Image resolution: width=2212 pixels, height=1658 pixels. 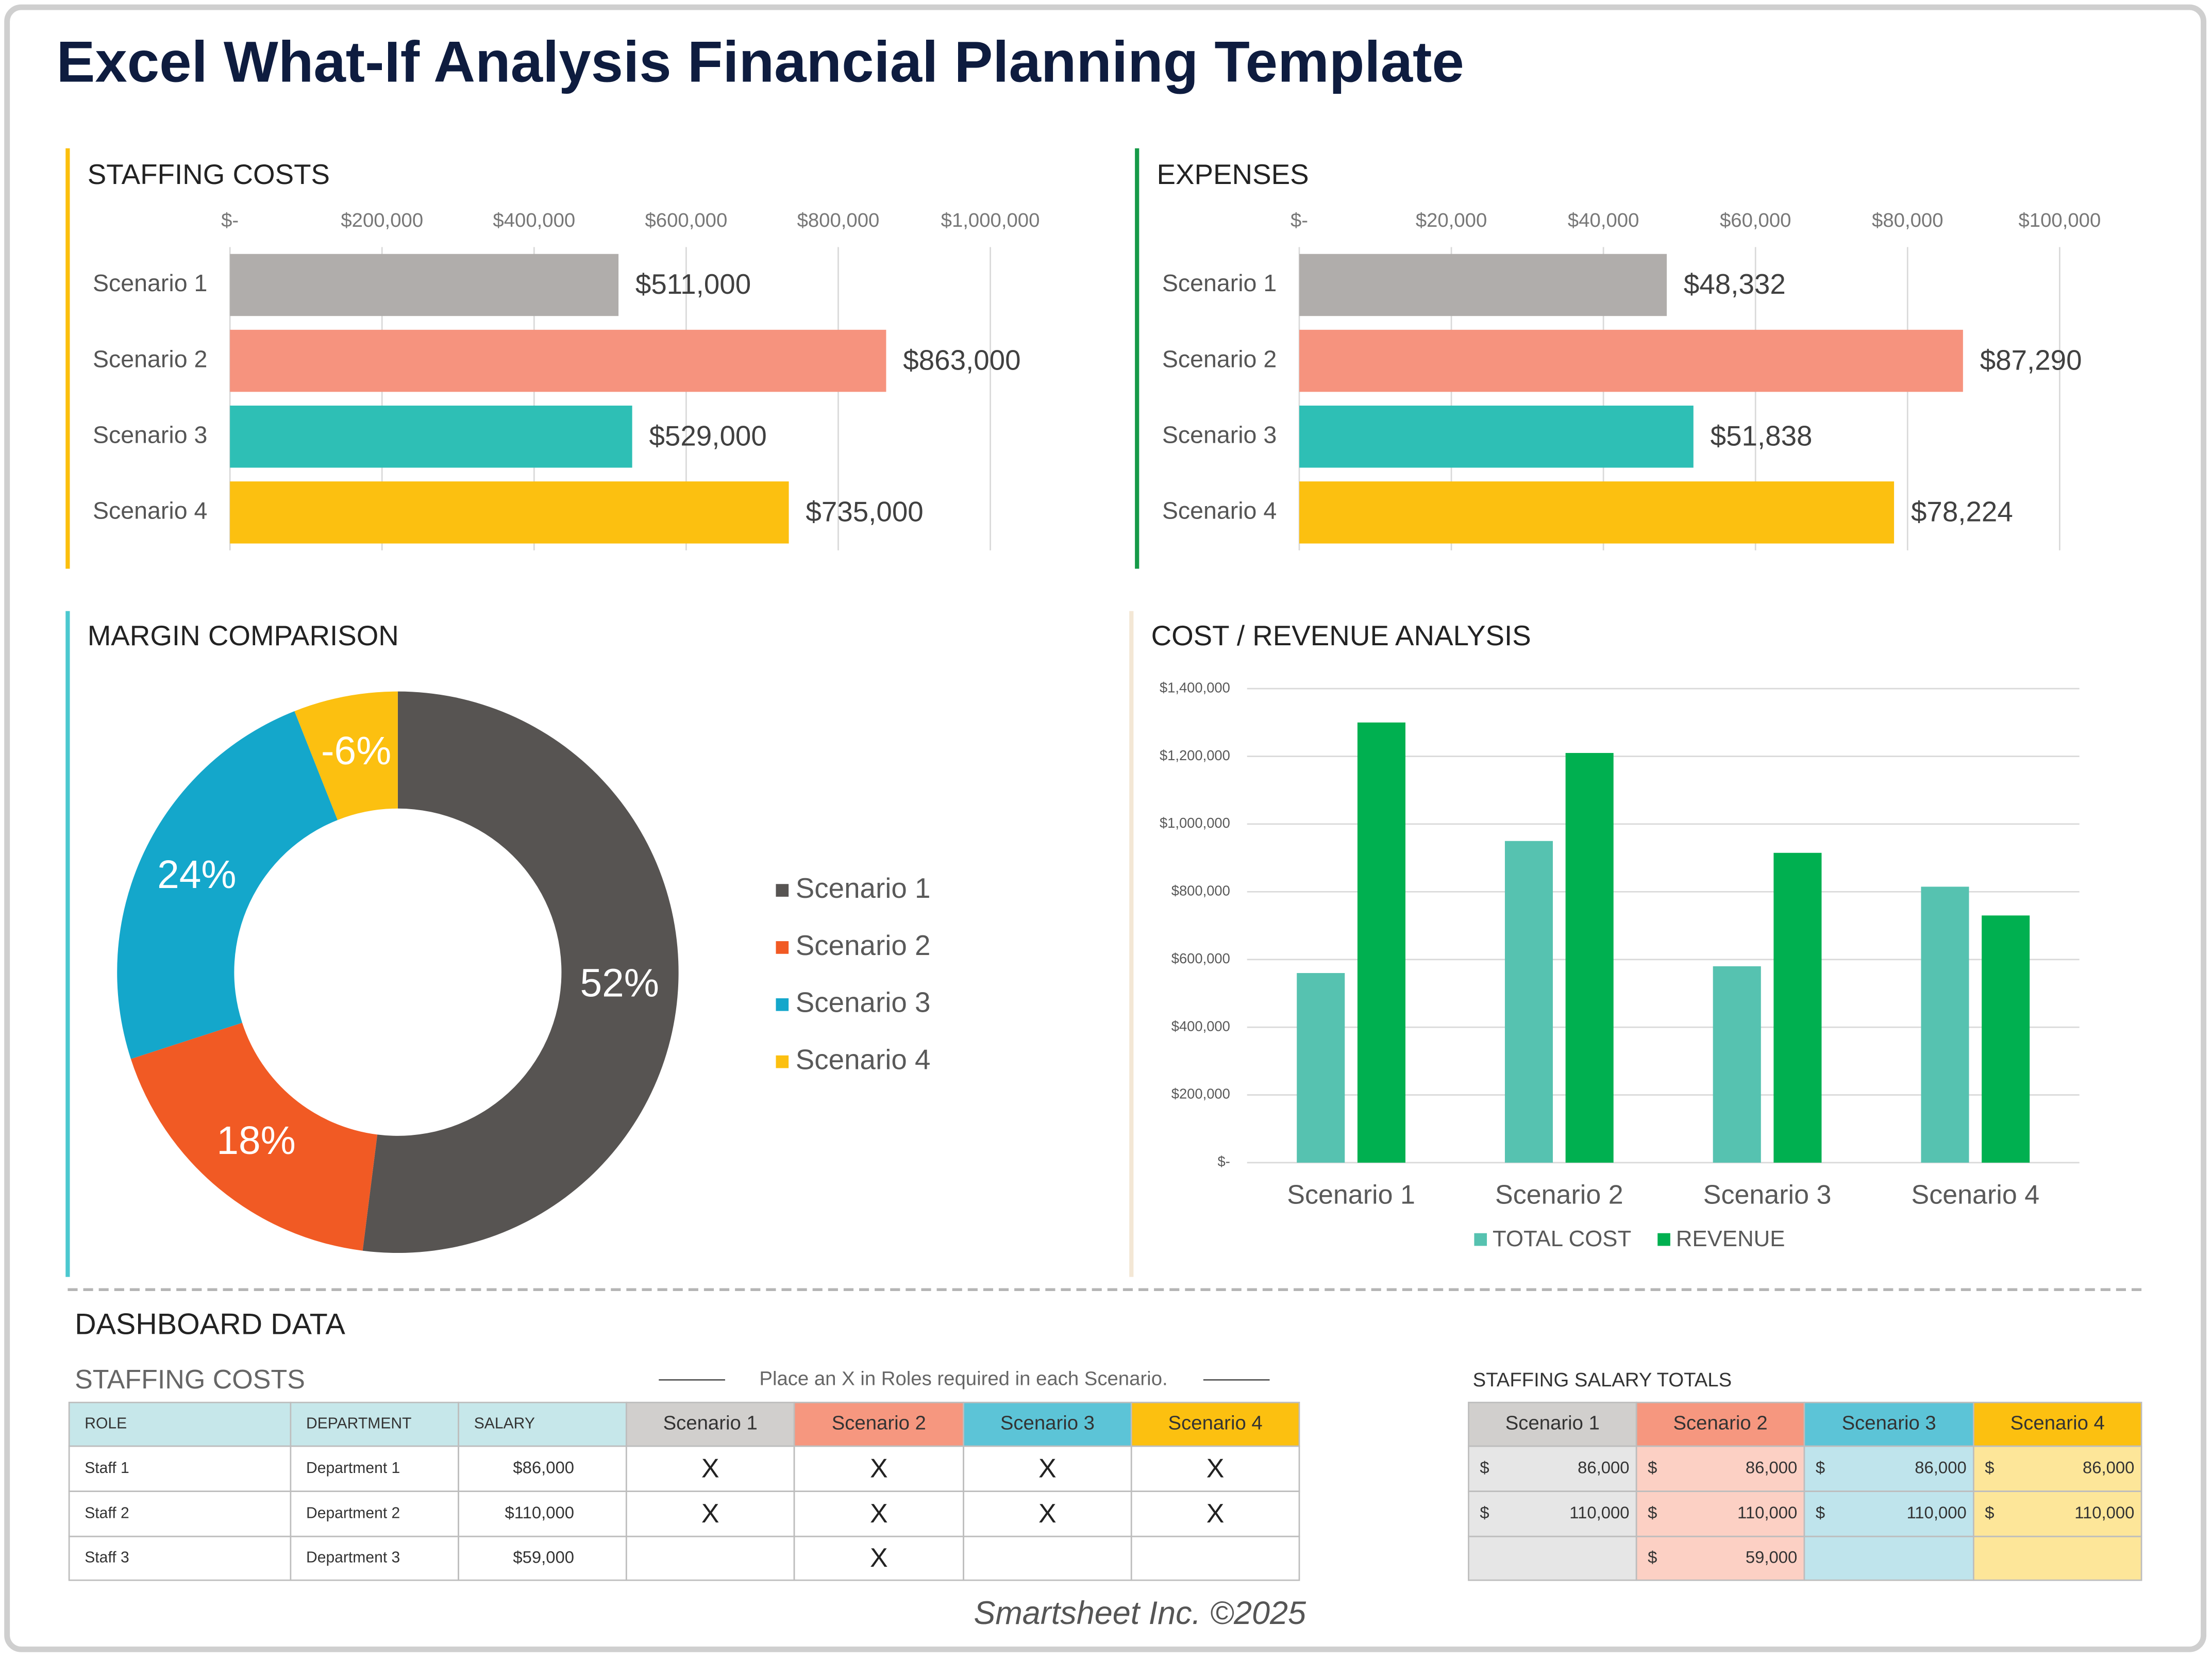 What do you see at coordinates (1195, 687) in the screenshot?
I see `y-tick-label: $1,400,000` at bounding box center [1195, 687].